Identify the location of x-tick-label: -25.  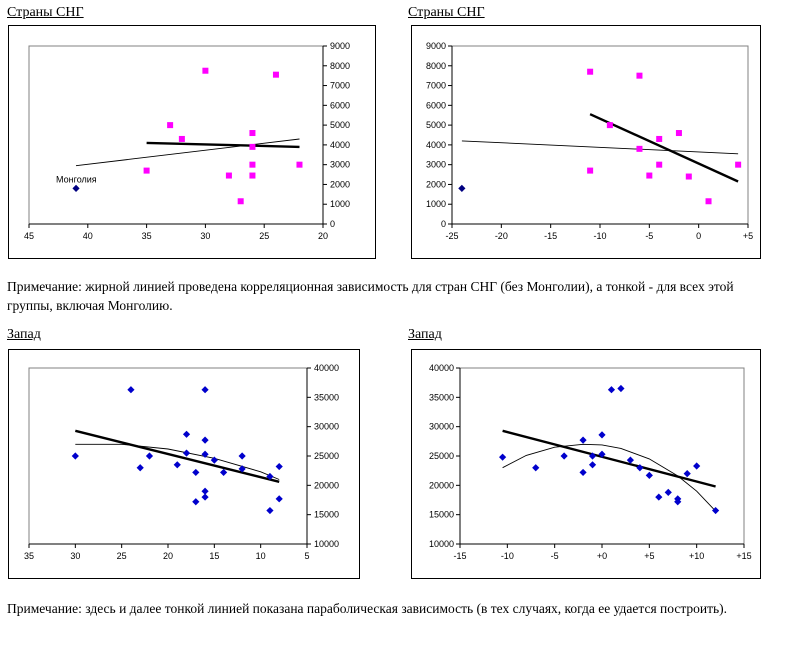
(451, 236).